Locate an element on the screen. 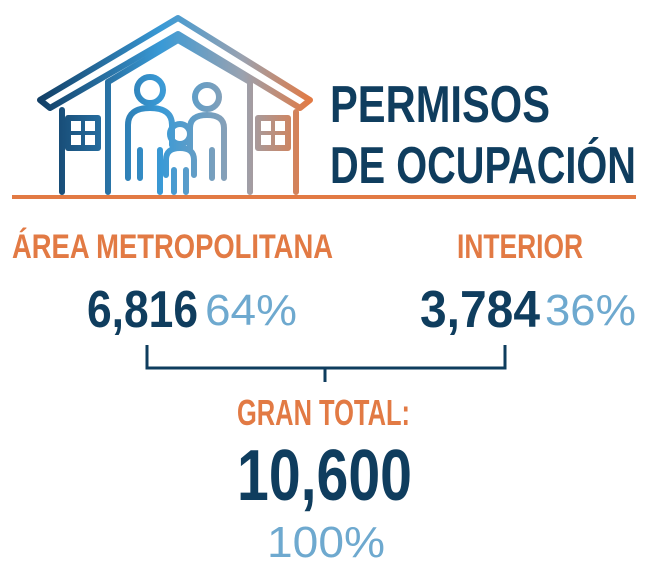  title-line: DE OCUPACIÓN is located at coordinates (483, 166).